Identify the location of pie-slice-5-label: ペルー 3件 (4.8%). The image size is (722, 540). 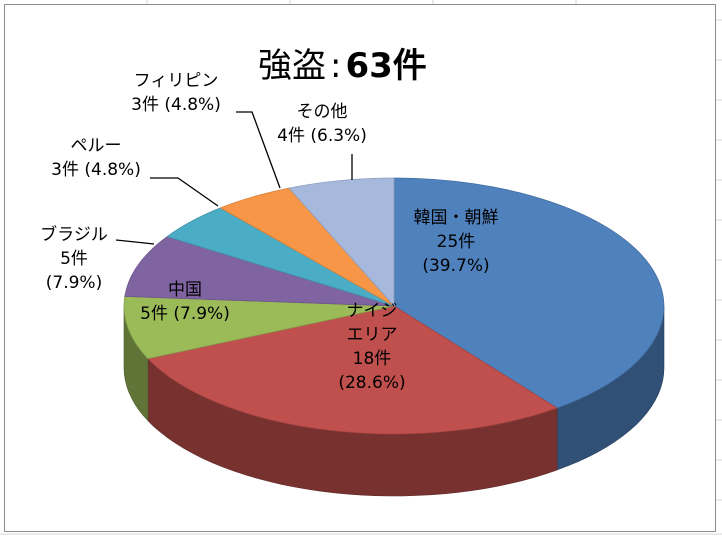
(96, 158).